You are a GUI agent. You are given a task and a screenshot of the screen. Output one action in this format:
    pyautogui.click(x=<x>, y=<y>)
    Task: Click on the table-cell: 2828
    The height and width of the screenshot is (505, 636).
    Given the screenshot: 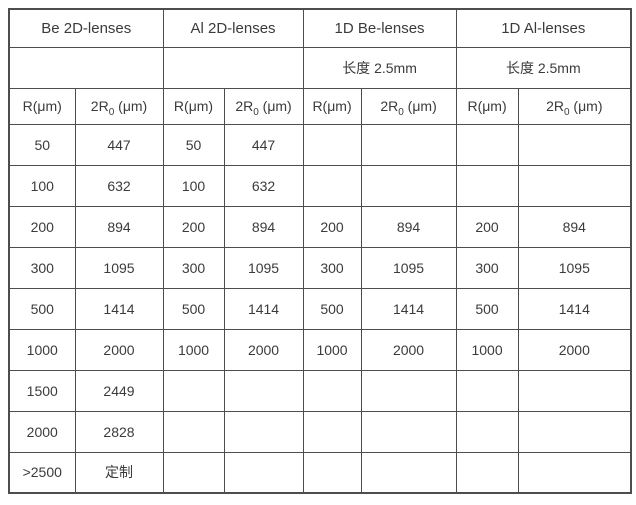 What is the action you would take?
    pyautogui.click(x=119, y=431)
    